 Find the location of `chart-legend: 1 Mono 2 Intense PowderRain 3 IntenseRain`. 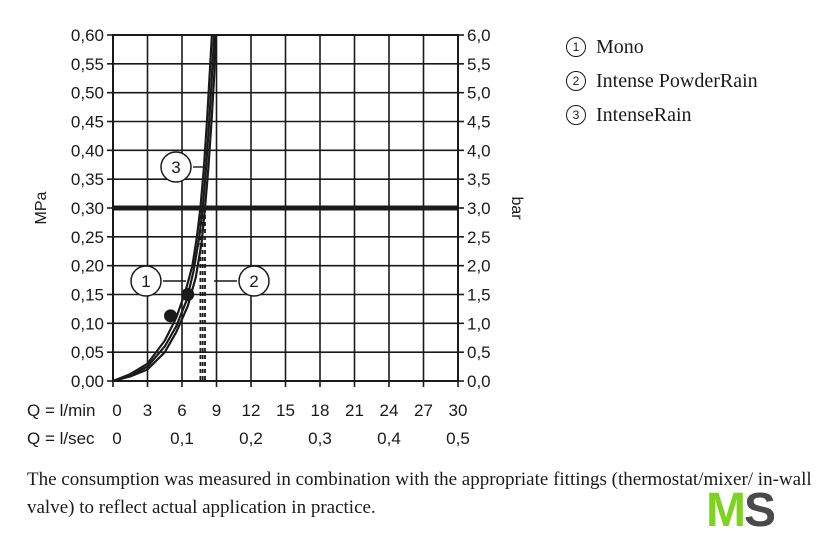

chart-legend: 1 Mono 2 Intense PowderRain 3 IntenseRain is located at coordinates (662, 81).